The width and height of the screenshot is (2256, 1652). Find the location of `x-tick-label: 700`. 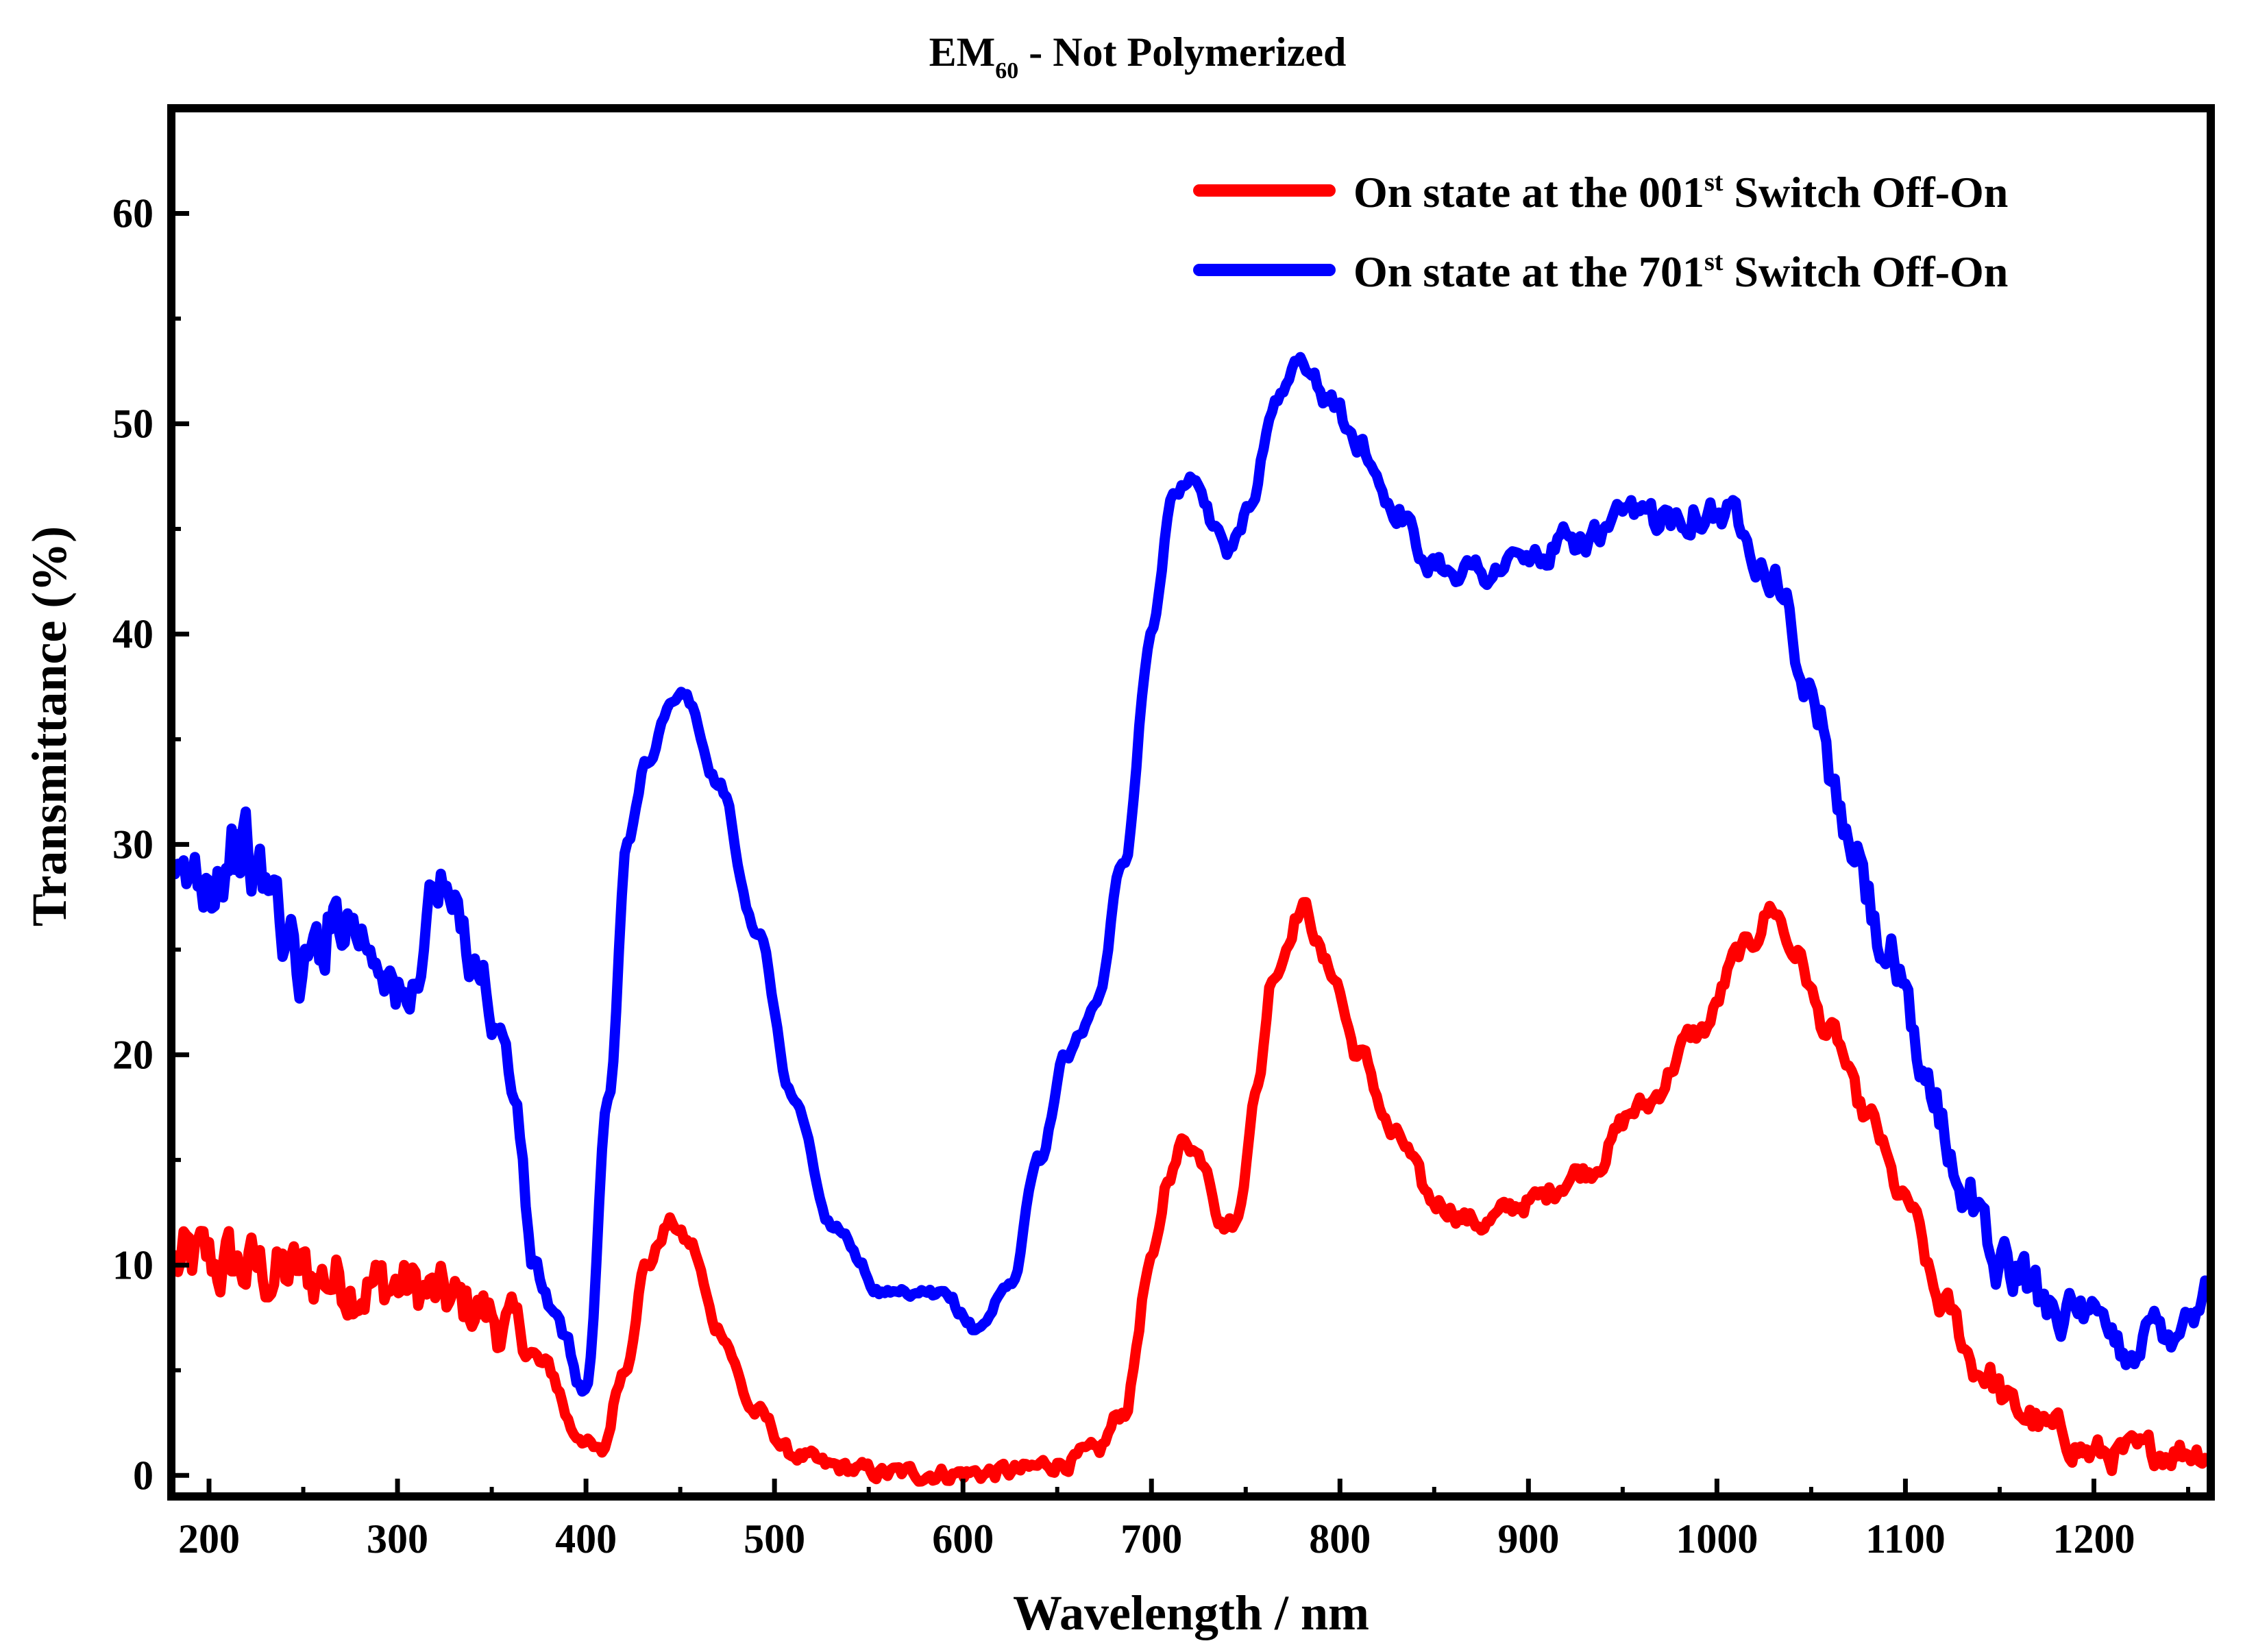

x-tick-label: 700 is located at coordinates (1151, 1539).